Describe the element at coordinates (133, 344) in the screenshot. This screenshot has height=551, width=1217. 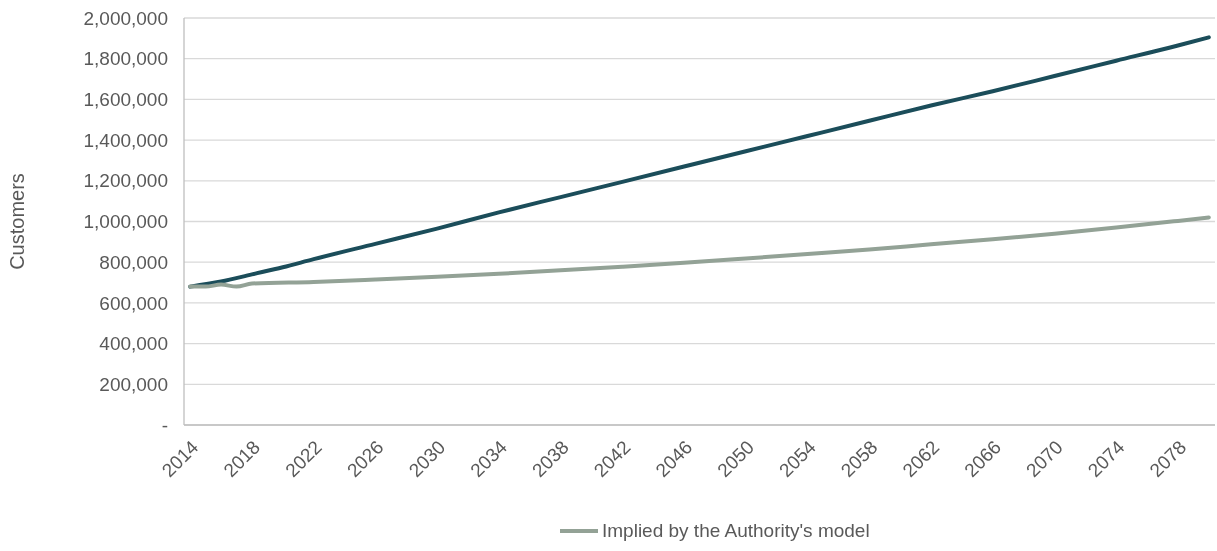
I see `y-tick-label: 400,000` at that location.